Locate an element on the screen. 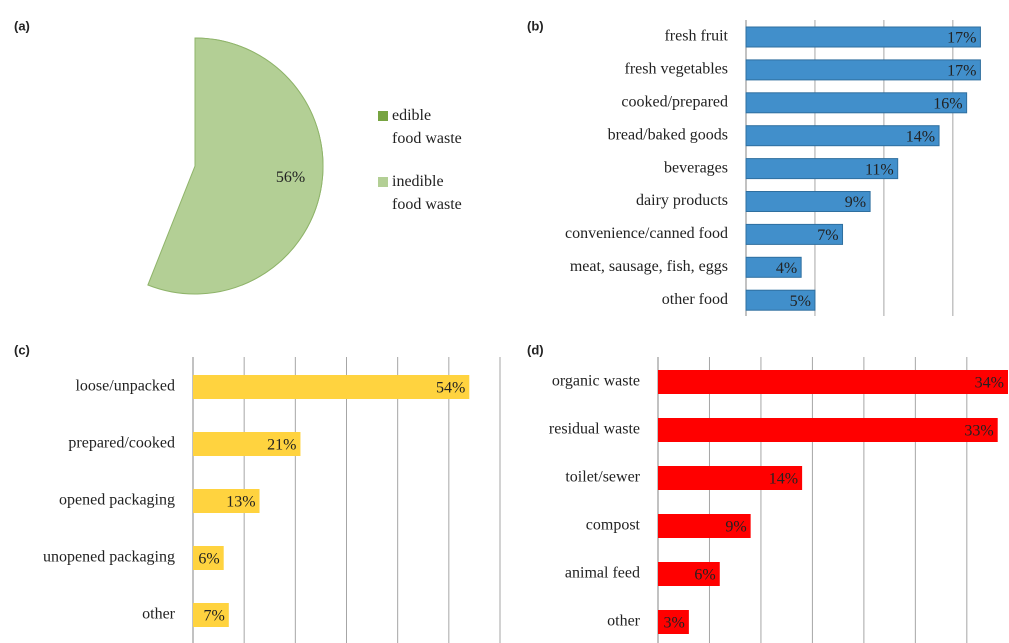  value-label: 21% is located at coordinates (281, 445).